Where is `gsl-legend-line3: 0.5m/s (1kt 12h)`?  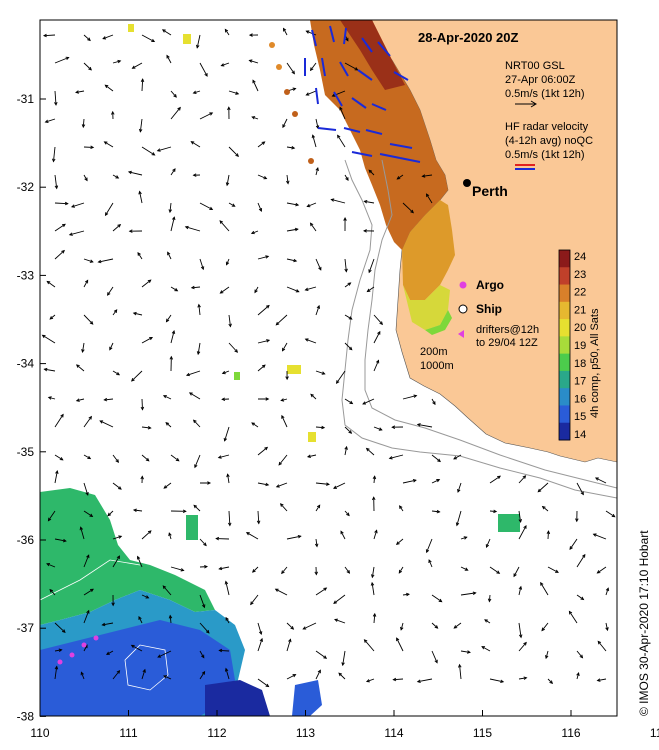
gsl-legend-line3: 0.5m/s (1kt 12h) is located at coordinates (544, 94).